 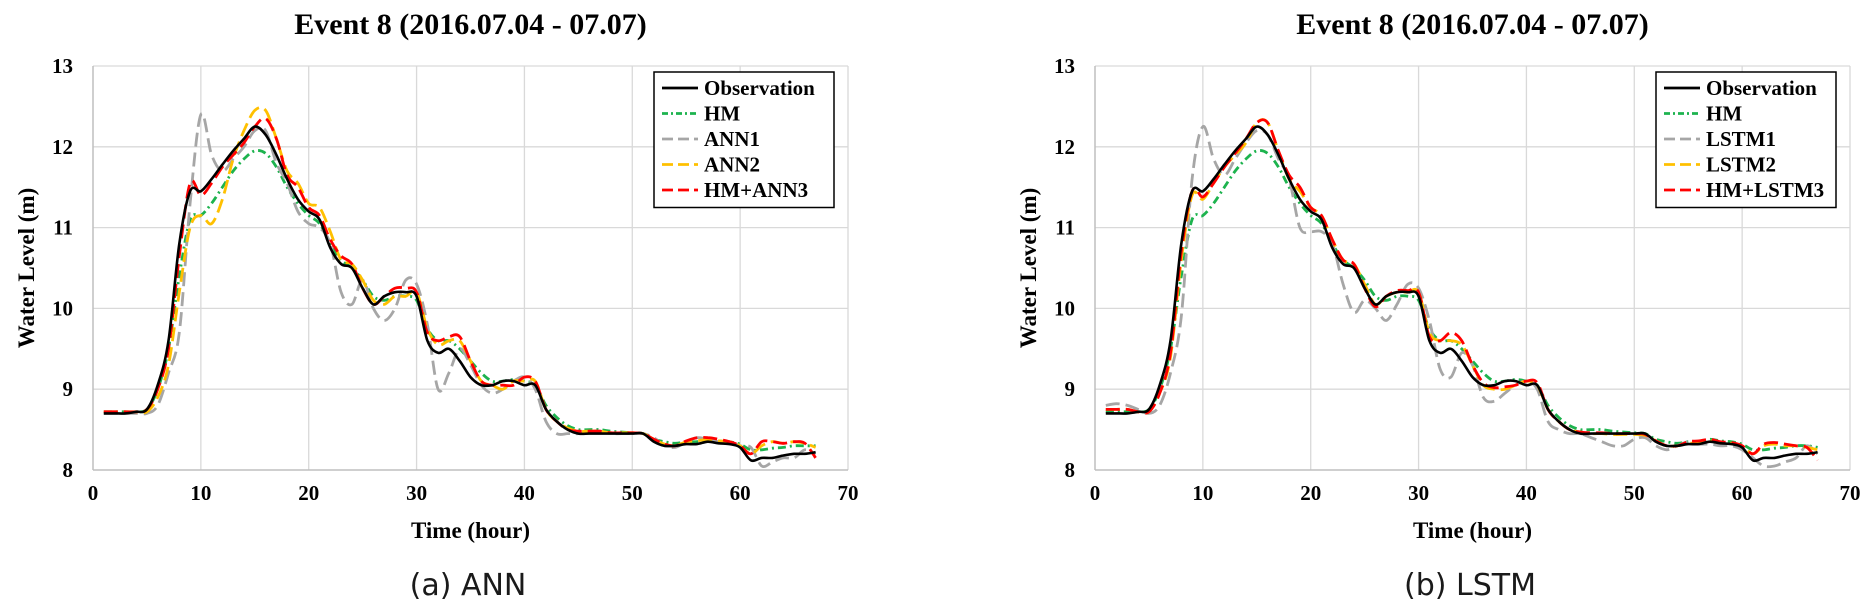 I want to click on c0-legend-label-observation: Observation, so click(x=759, y=88).